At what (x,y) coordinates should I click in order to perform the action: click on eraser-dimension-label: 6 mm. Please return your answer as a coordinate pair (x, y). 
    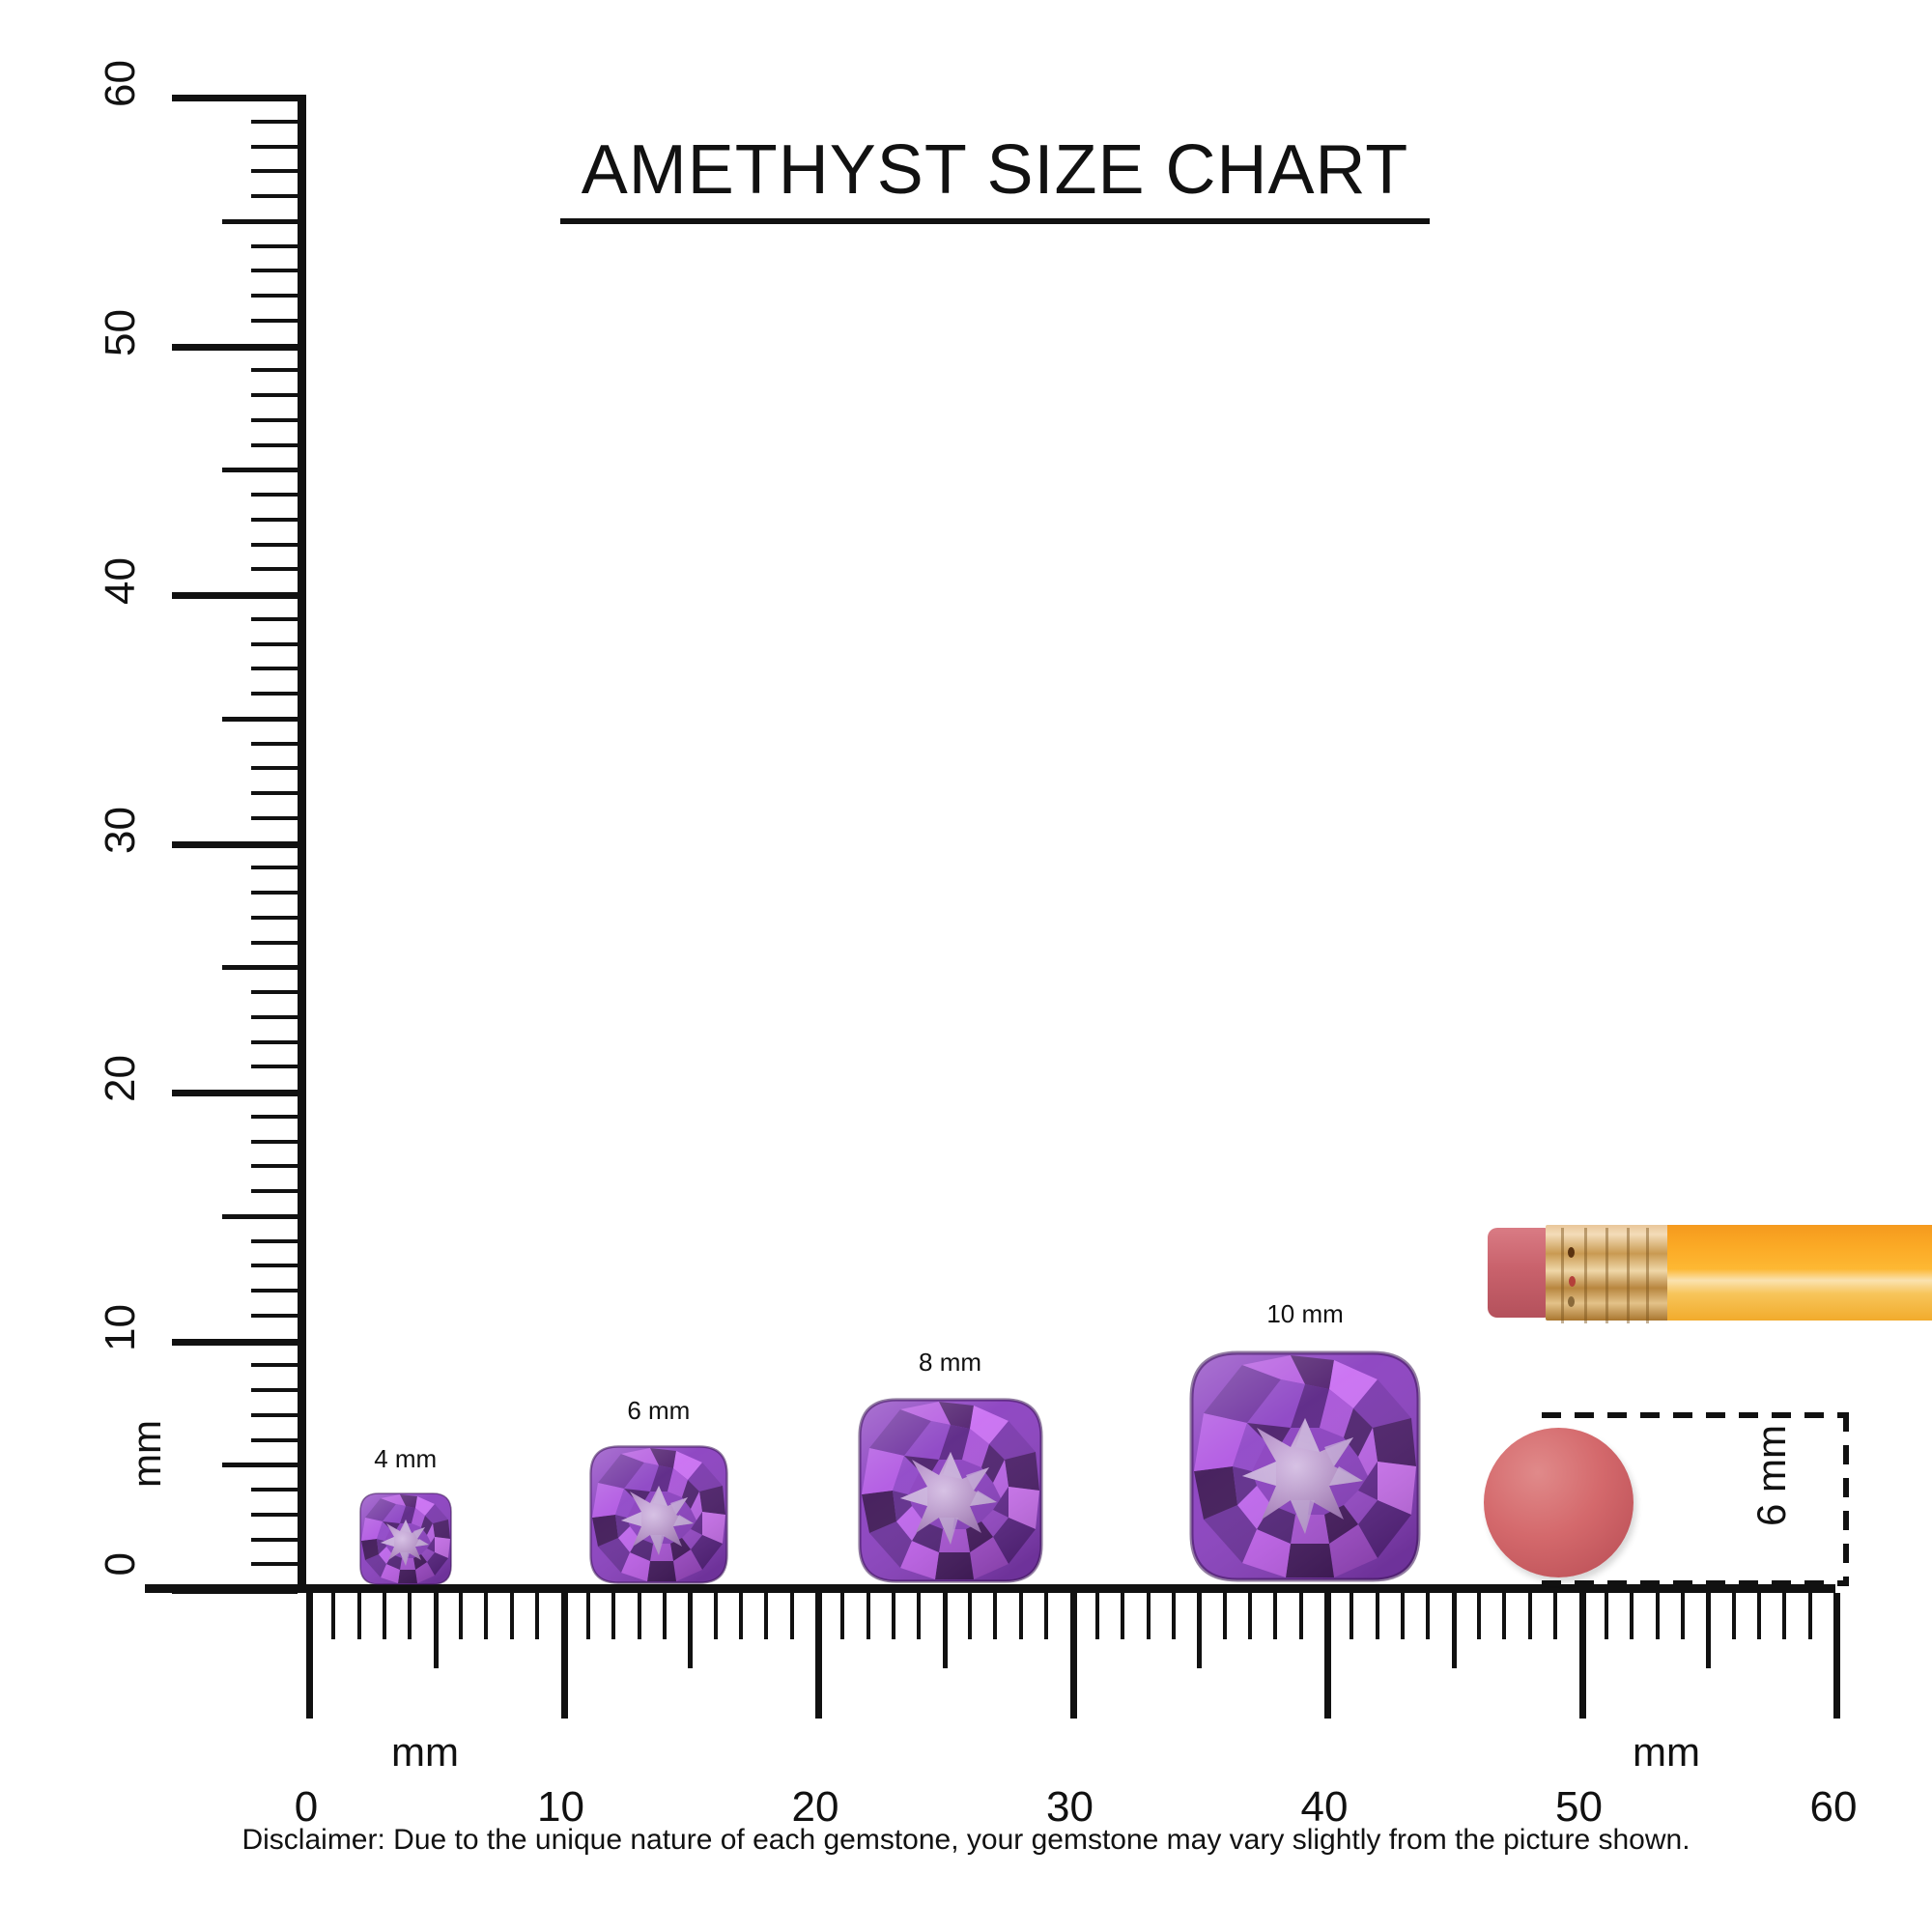
    Looking at the image, I should click on (1771, 1475).